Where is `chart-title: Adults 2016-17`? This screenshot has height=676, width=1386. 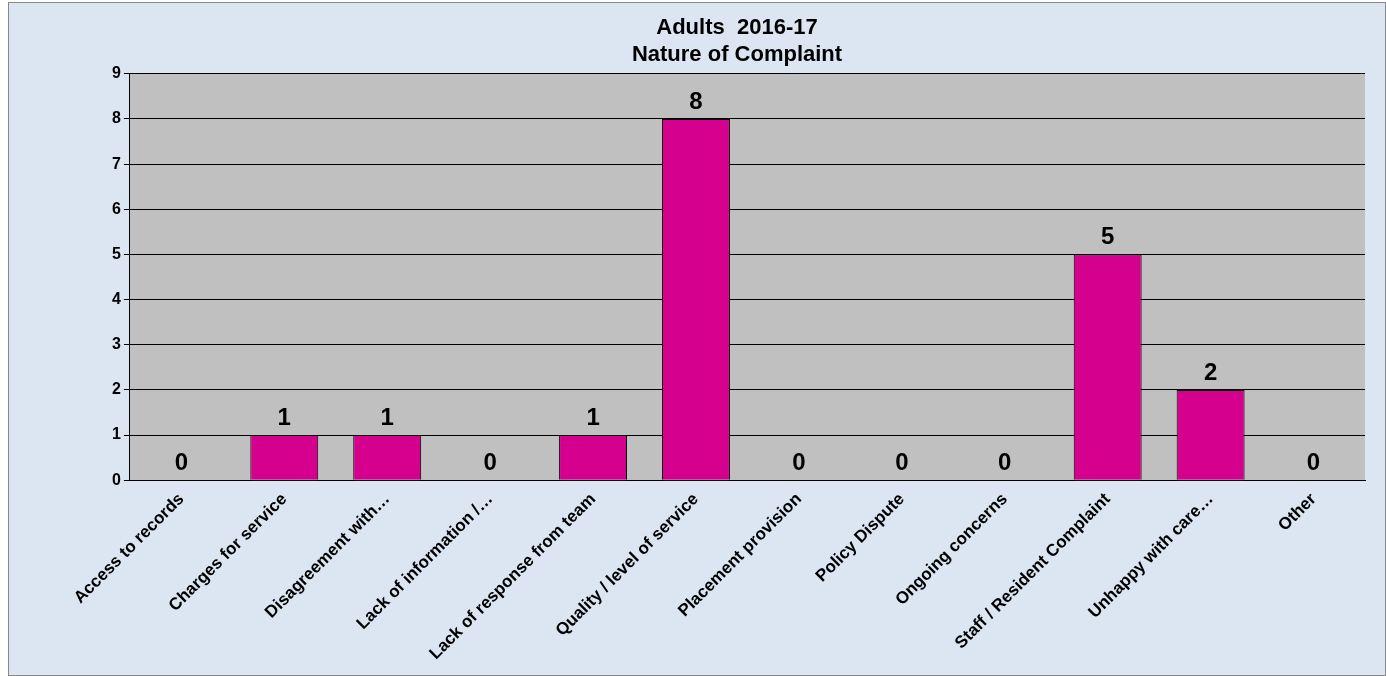 chart-title: Adults 2016-17 is located at coordinates (737, 27).